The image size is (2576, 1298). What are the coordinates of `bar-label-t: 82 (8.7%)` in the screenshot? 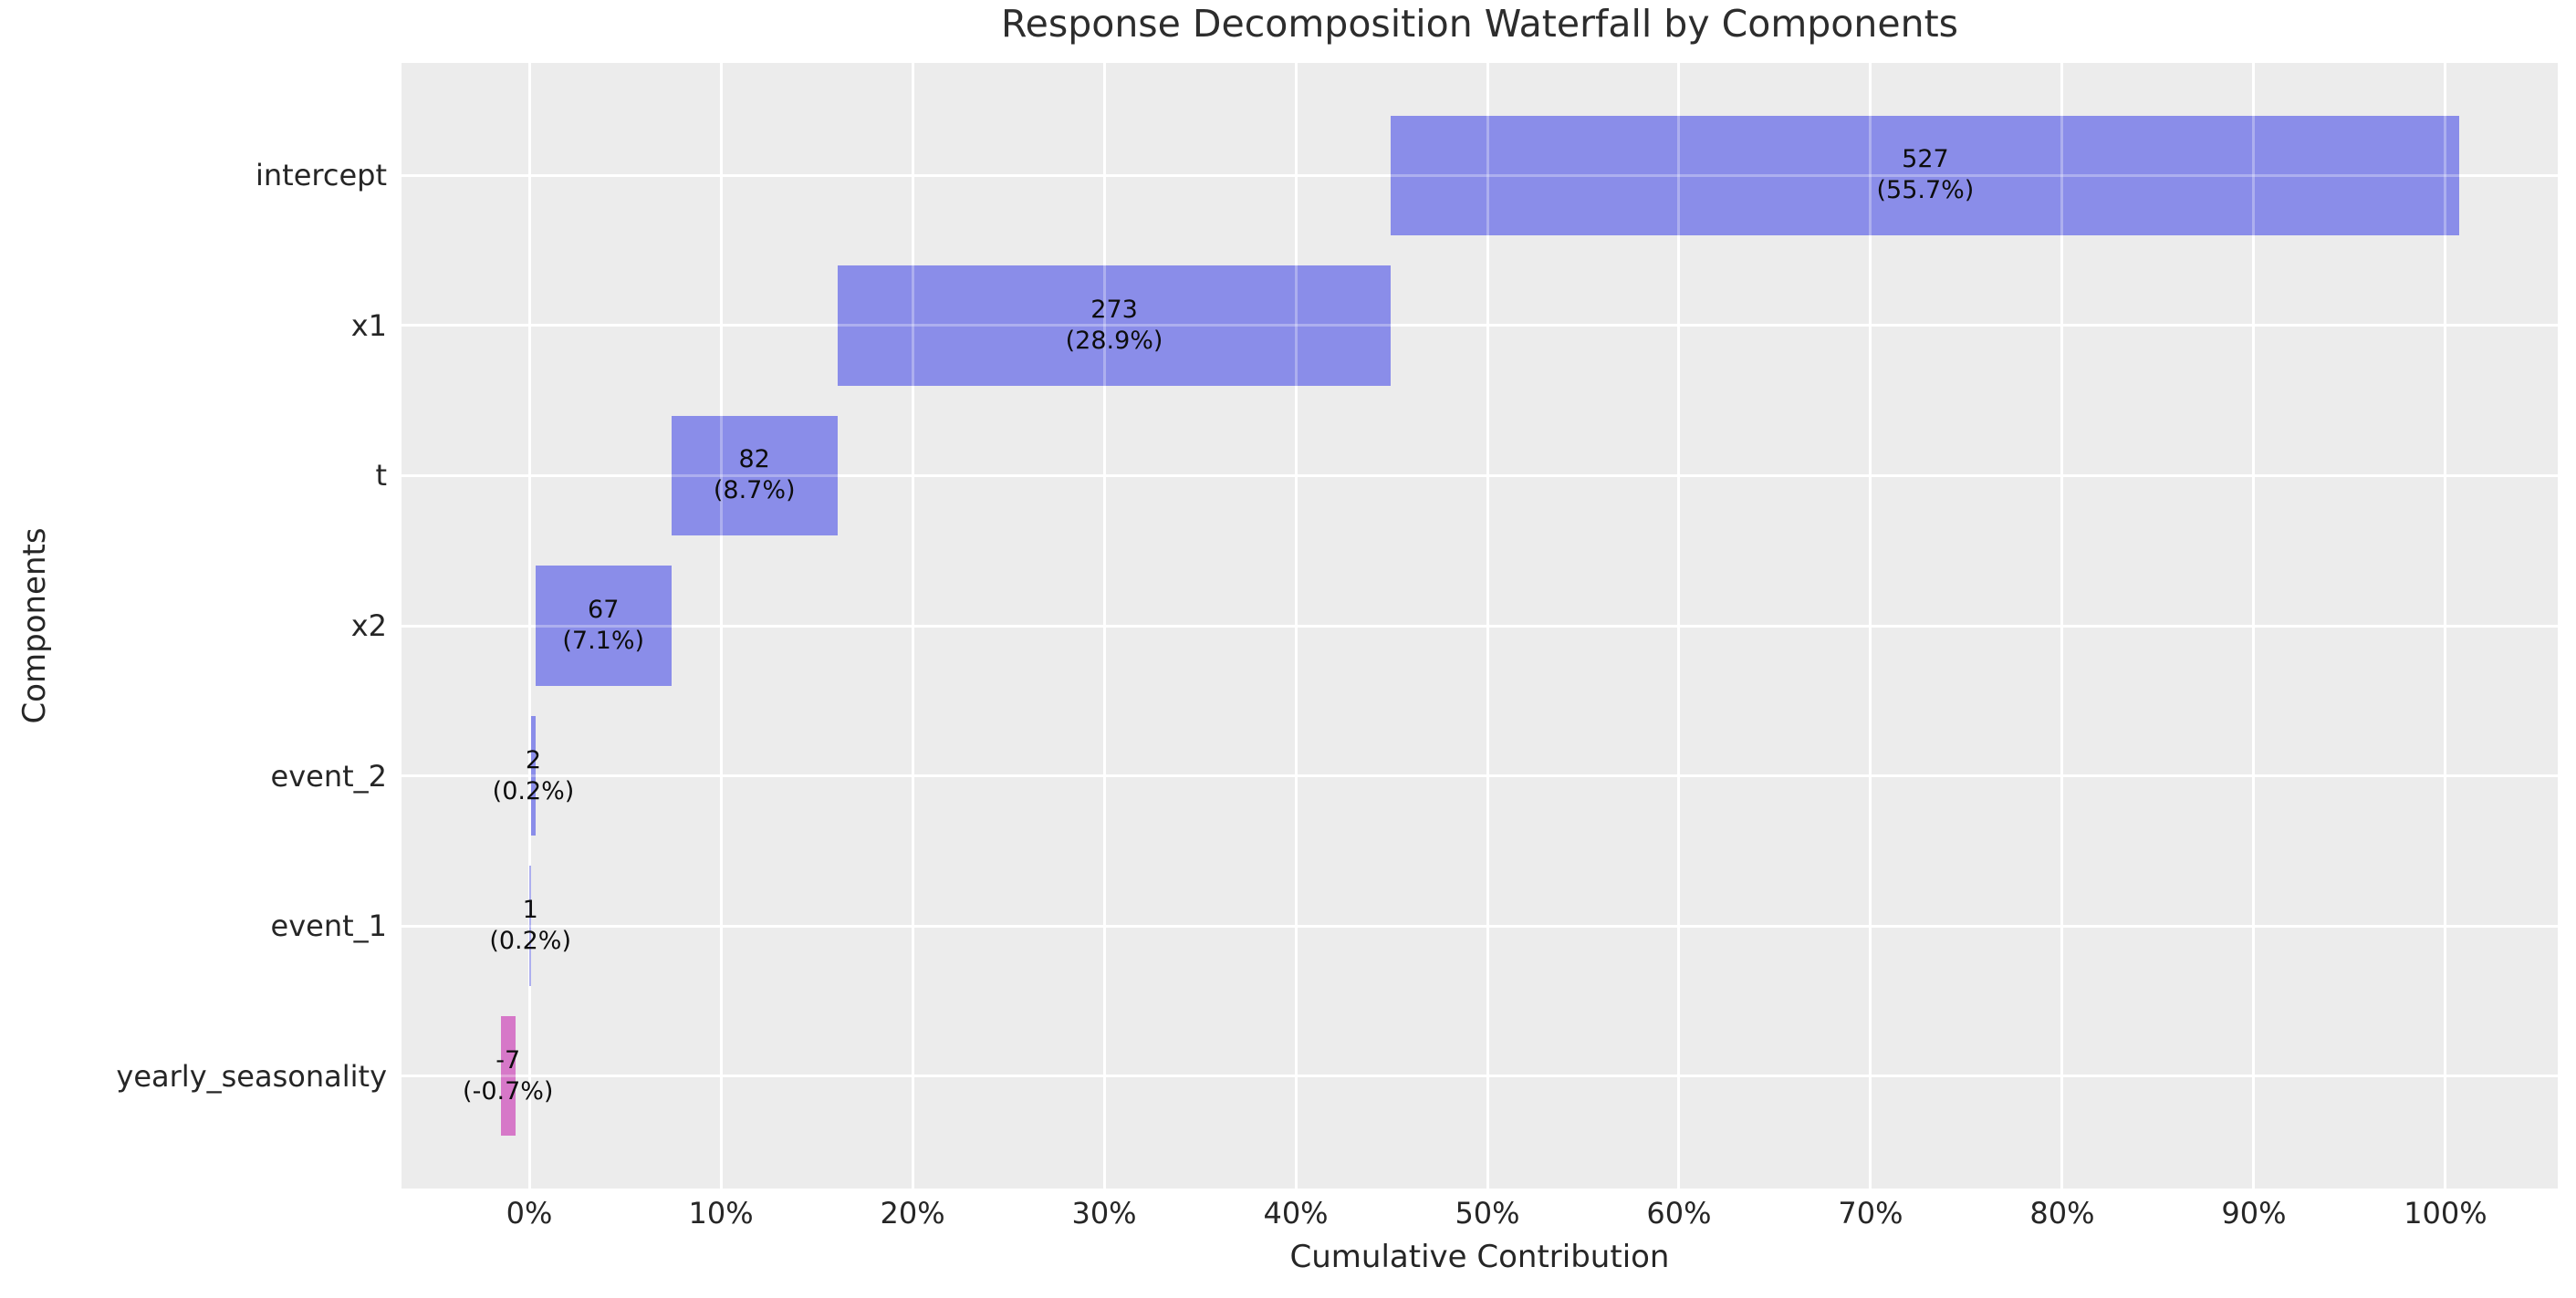 It's located at (755, 475).